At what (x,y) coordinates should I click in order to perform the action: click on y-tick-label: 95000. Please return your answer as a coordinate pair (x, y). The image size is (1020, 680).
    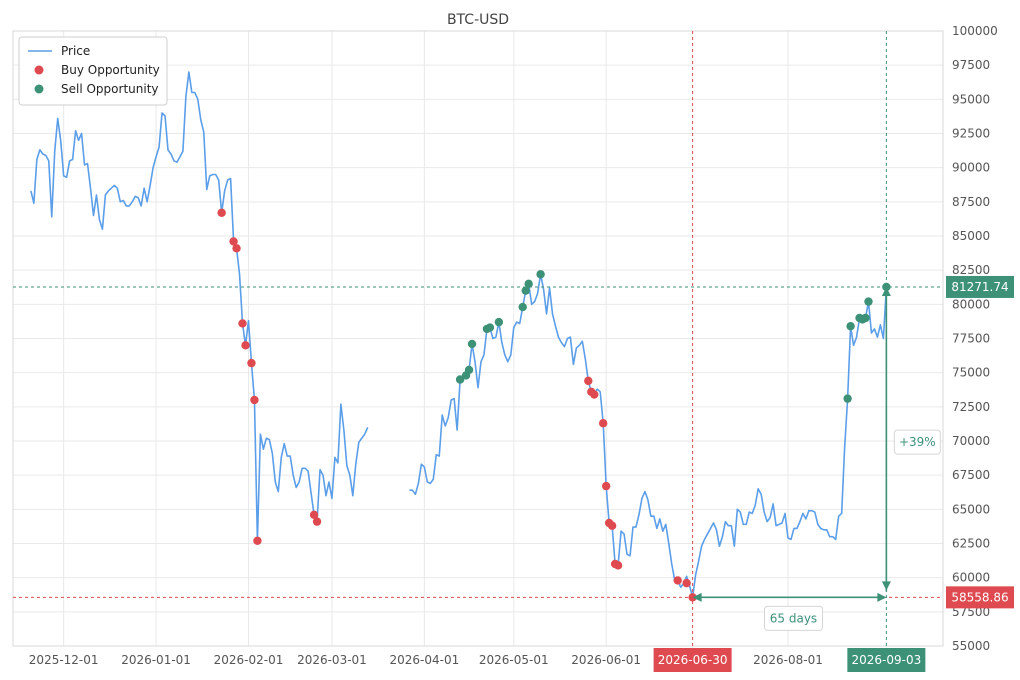
    Looking at the image, I should click on (971, 99).